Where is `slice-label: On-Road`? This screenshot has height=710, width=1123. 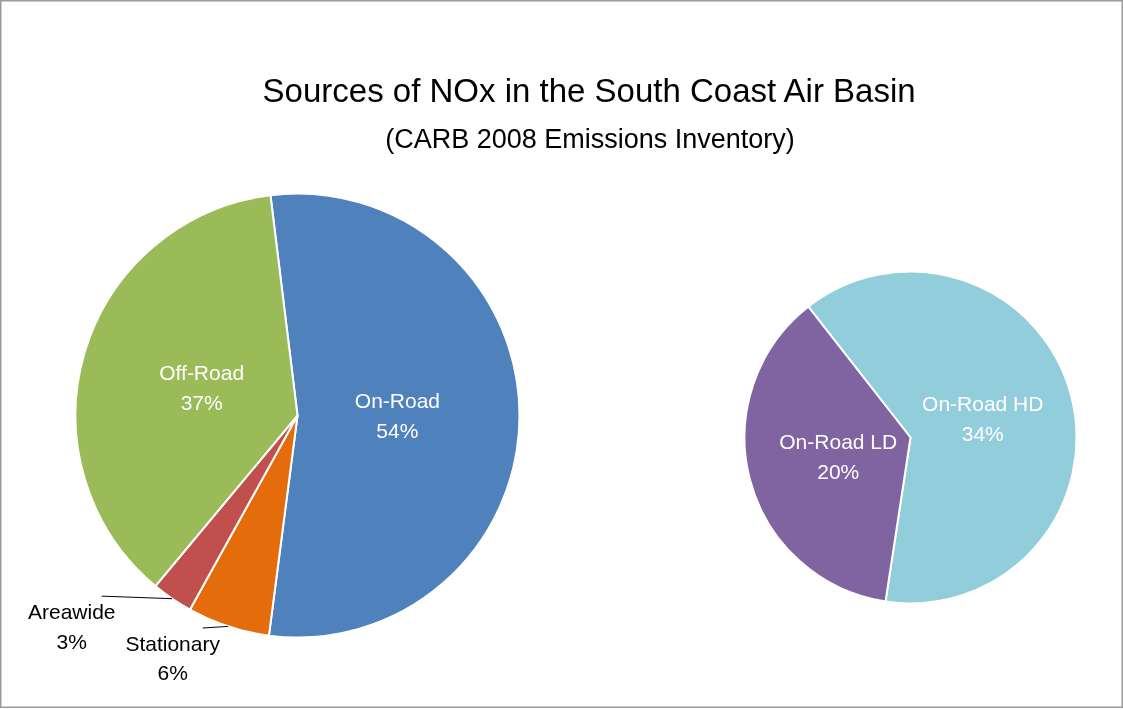 slice-label: On-Road is located at coordinates (397, 401).